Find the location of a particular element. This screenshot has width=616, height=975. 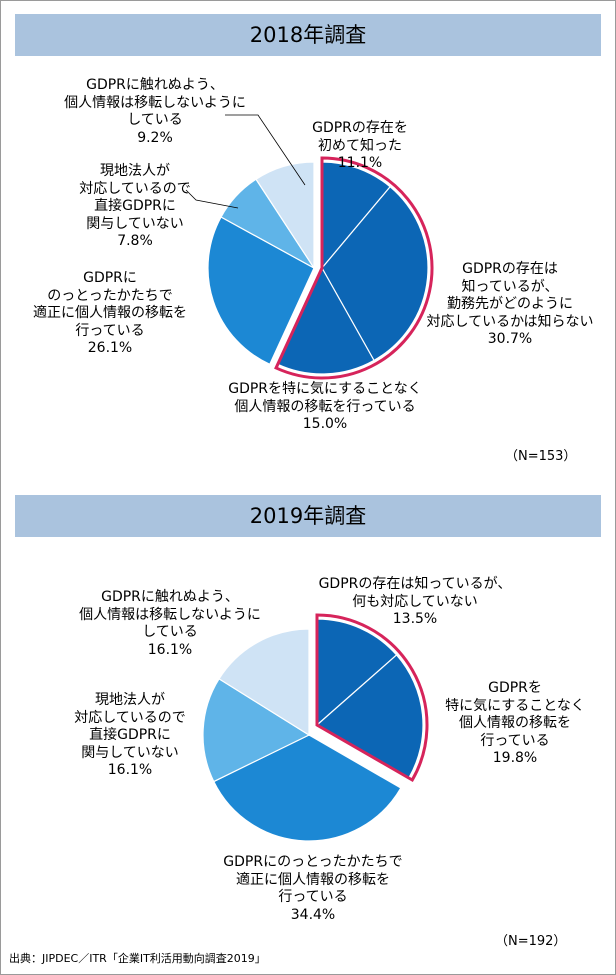

source-note: 出典：JIPDEC／ITR「企業IT利活用動向調査2019」 is located at coordinates (137, 958).